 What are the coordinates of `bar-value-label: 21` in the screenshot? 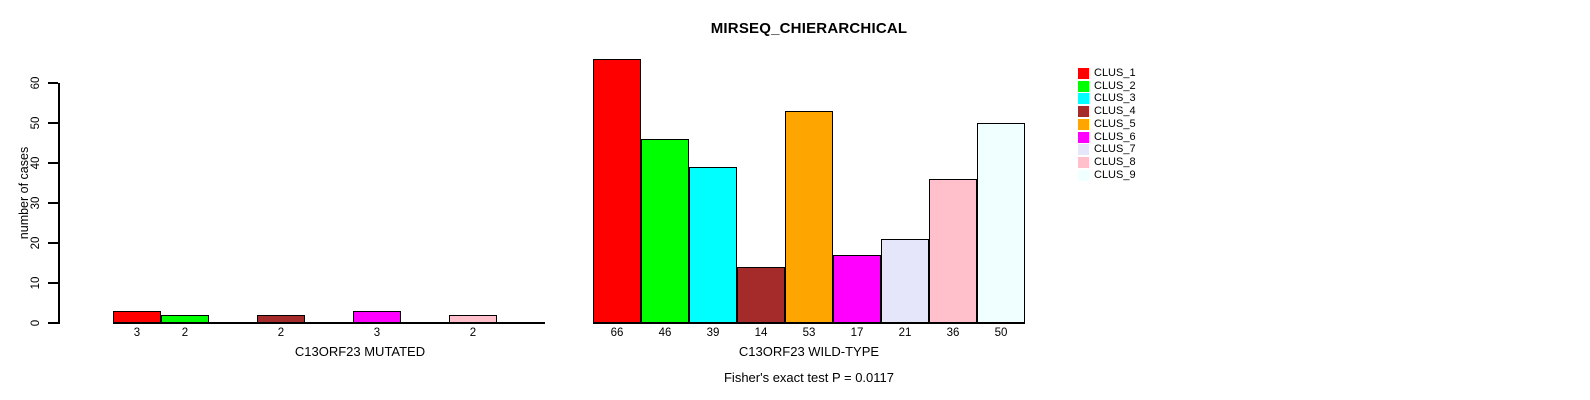 It's located at (905, 333).